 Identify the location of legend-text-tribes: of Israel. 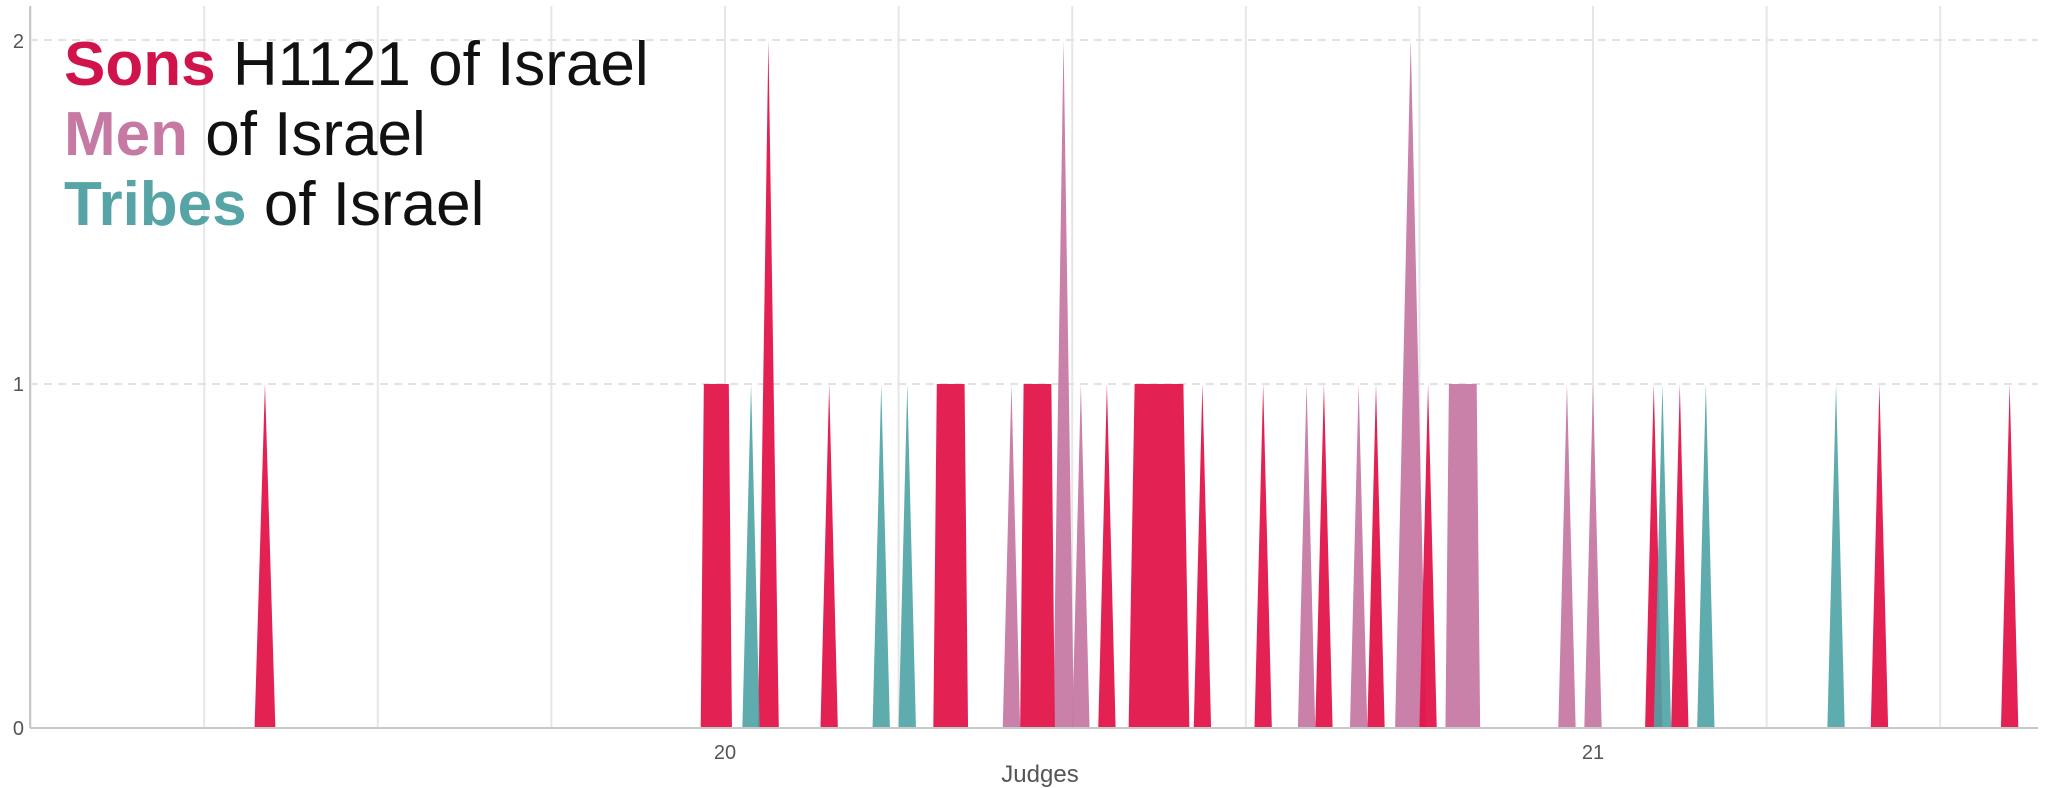
(365, 204).